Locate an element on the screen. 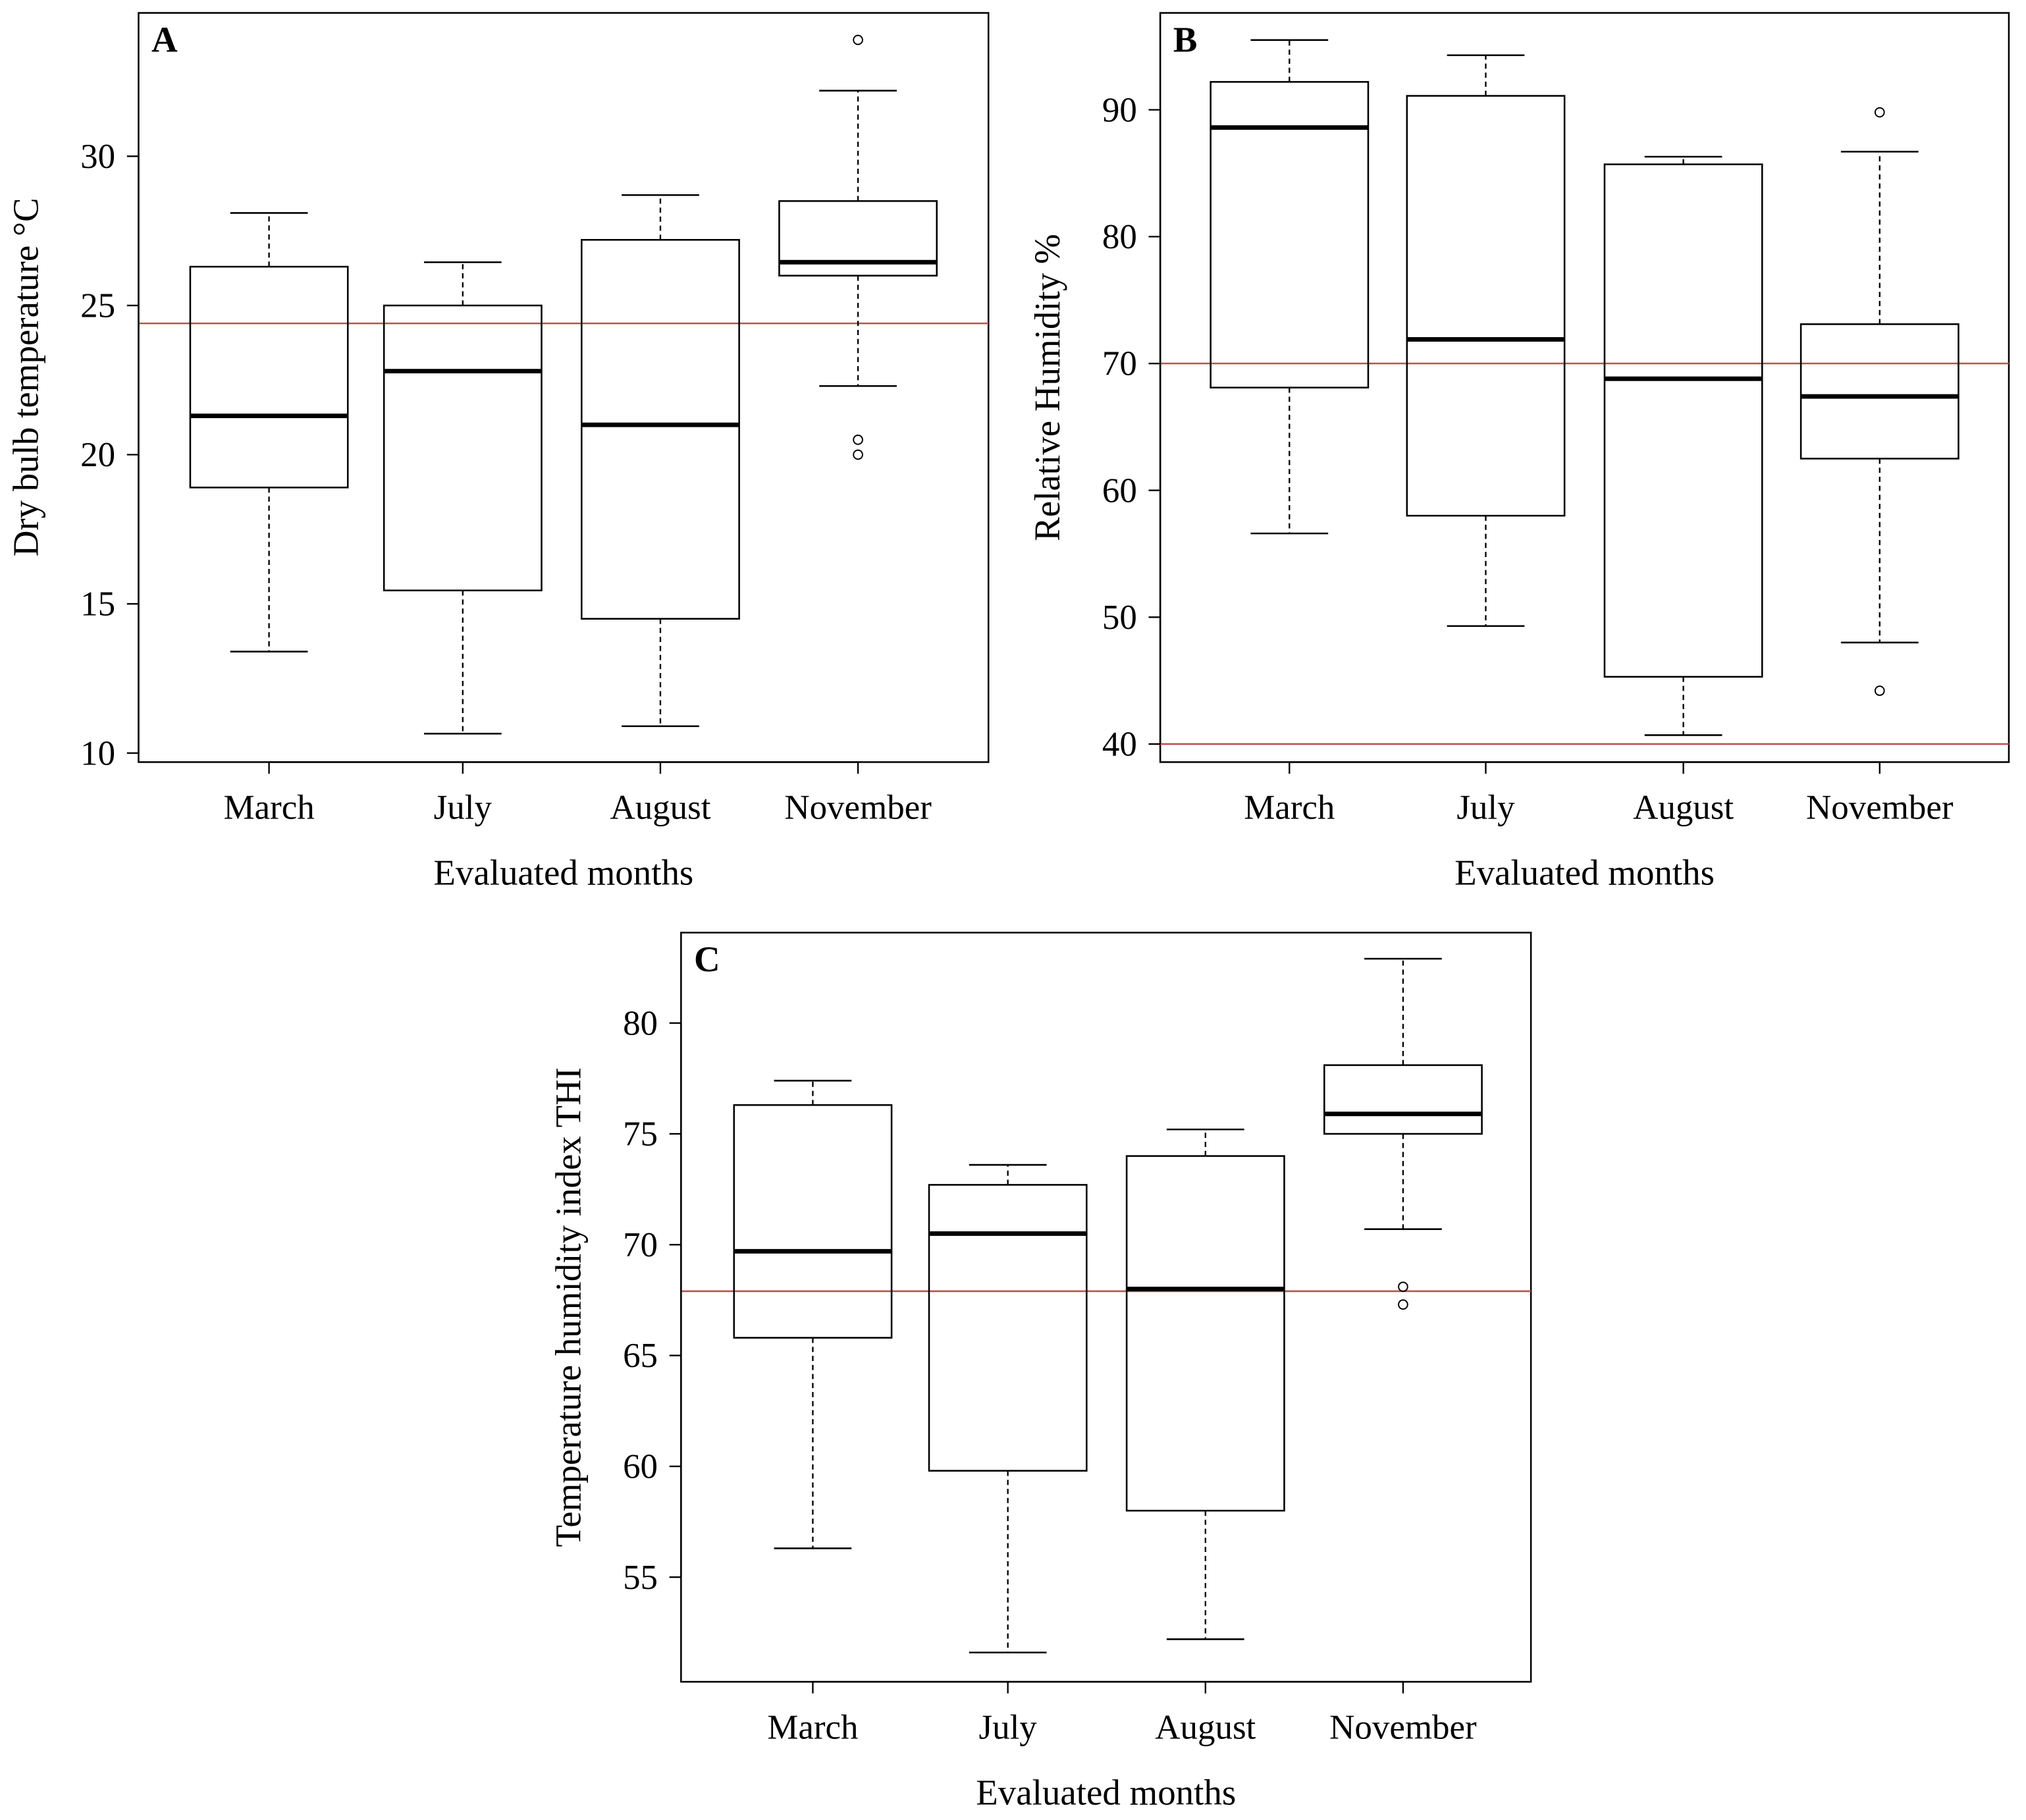 This screenshot has height=1820, width=2026. y-tick-label: 75 is located at coordinates (640, 1134).